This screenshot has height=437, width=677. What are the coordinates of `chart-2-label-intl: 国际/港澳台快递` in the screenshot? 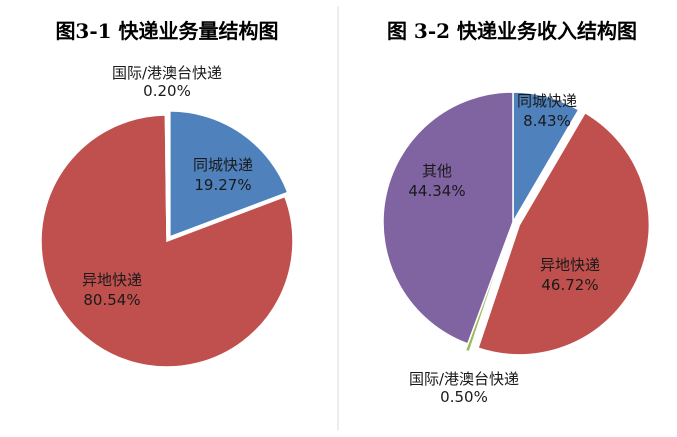 It's located at (464, 379).